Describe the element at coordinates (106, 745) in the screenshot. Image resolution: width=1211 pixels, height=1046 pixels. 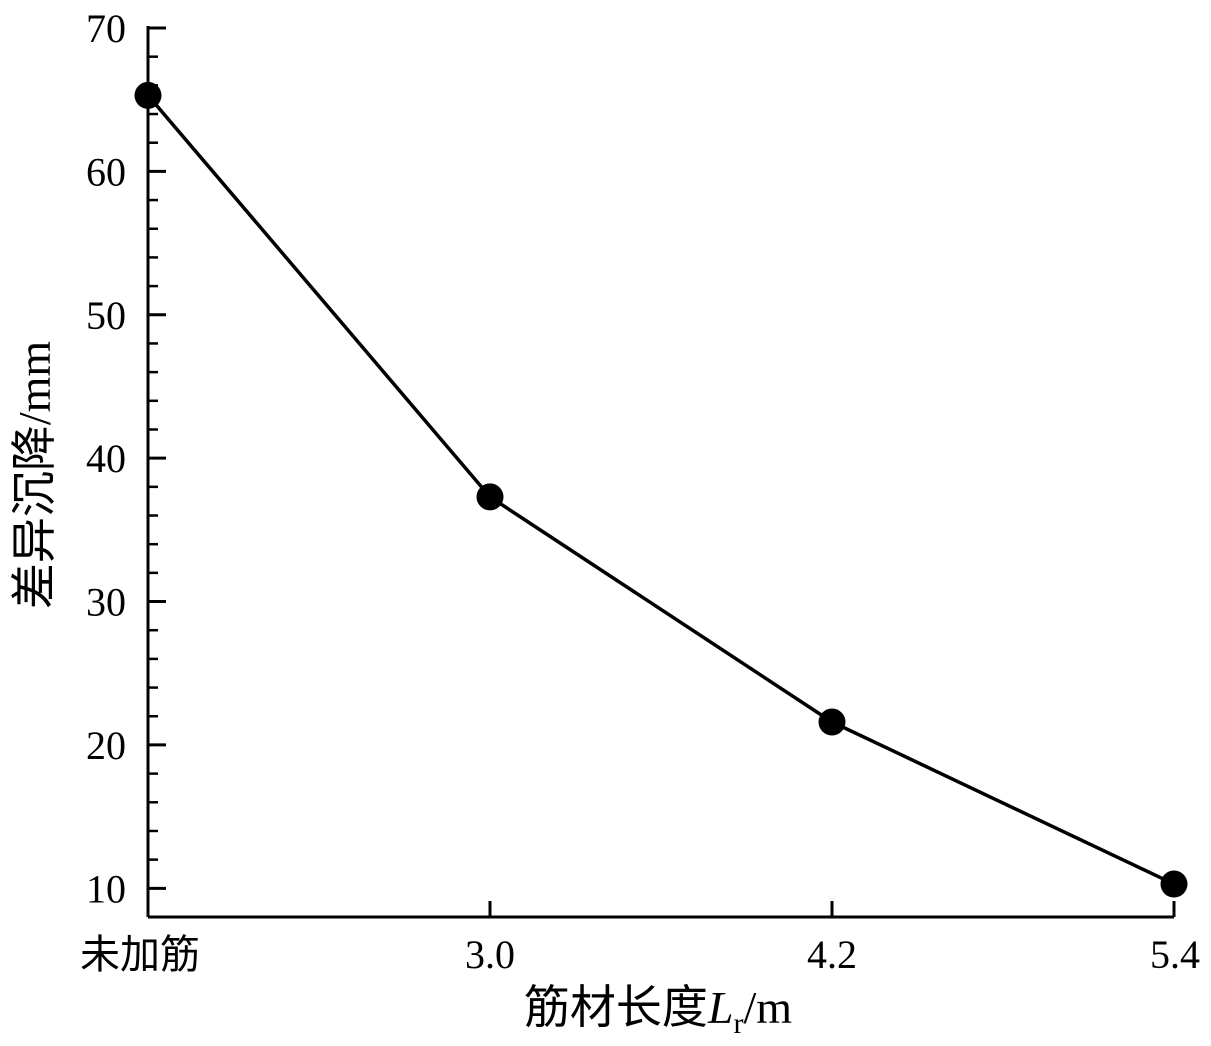
I see `y-tick-label: 20` at that location.